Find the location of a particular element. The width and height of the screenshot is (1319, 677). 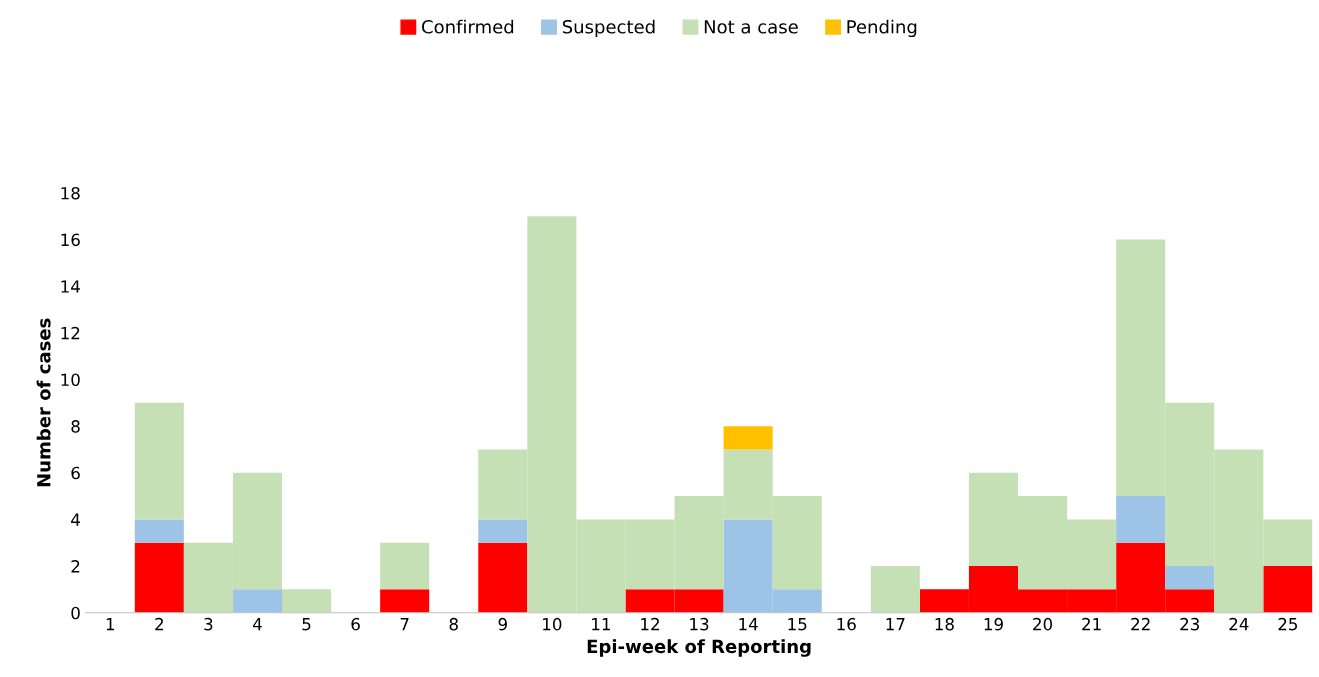

y-tick-label: 4 is located at coordinates (75, 519).